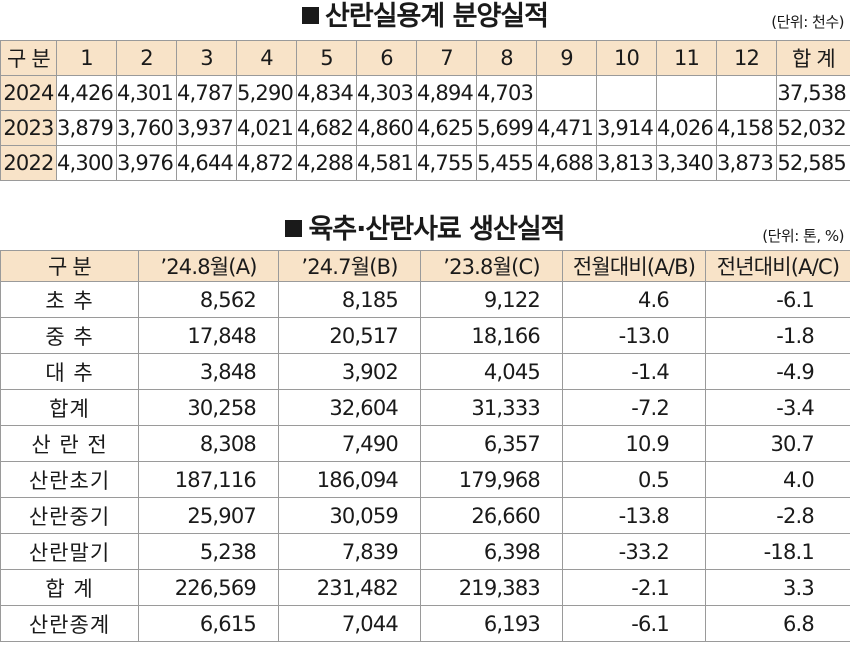 Image resolution: width=850 pixels, height=668 pixels. What do you see at coordinates (491, 407) in the screenshot?
I see `table2-cell: 31,333` at bounding box center [491, 407].